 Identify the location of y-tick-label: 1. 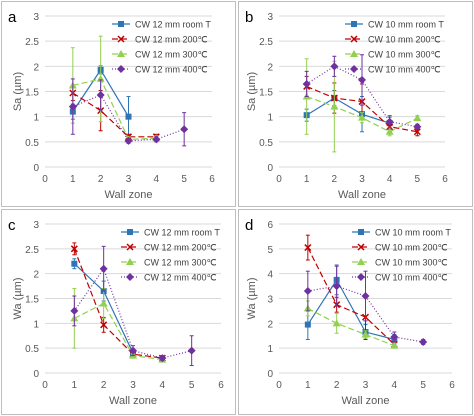
(36, 118).